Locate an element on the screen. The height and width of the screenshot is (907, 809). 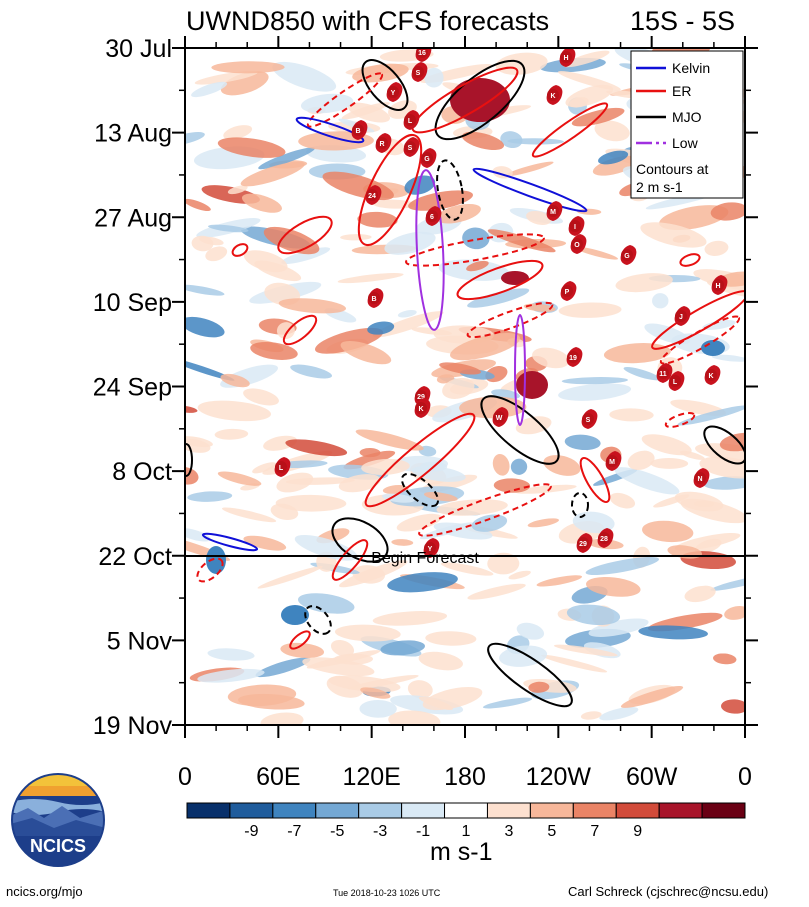
region-label: 15S - 5S is located at coordinates (683, 21).